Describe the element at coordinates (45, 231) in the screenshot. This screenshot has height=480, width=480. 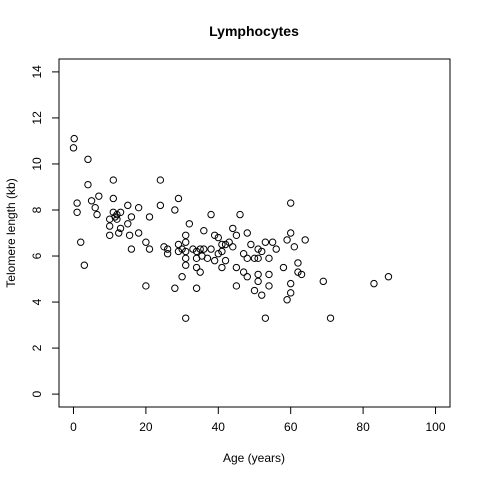
I see `y-axis: 0 2 4 6 8 10 12 14` at that location.